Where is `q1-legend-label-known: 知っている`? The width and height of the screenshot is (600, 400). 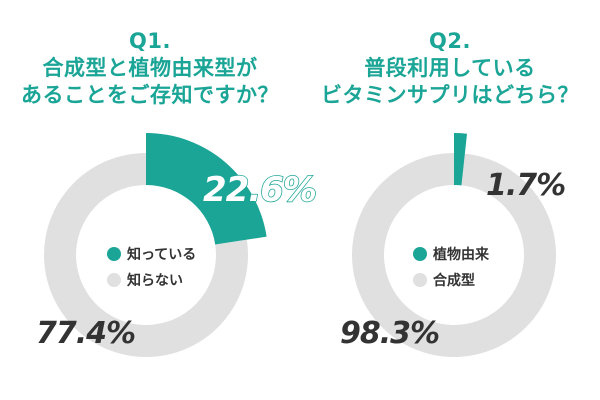 q1-legend-label-known: 知っている is located at coordinates (162, 255).